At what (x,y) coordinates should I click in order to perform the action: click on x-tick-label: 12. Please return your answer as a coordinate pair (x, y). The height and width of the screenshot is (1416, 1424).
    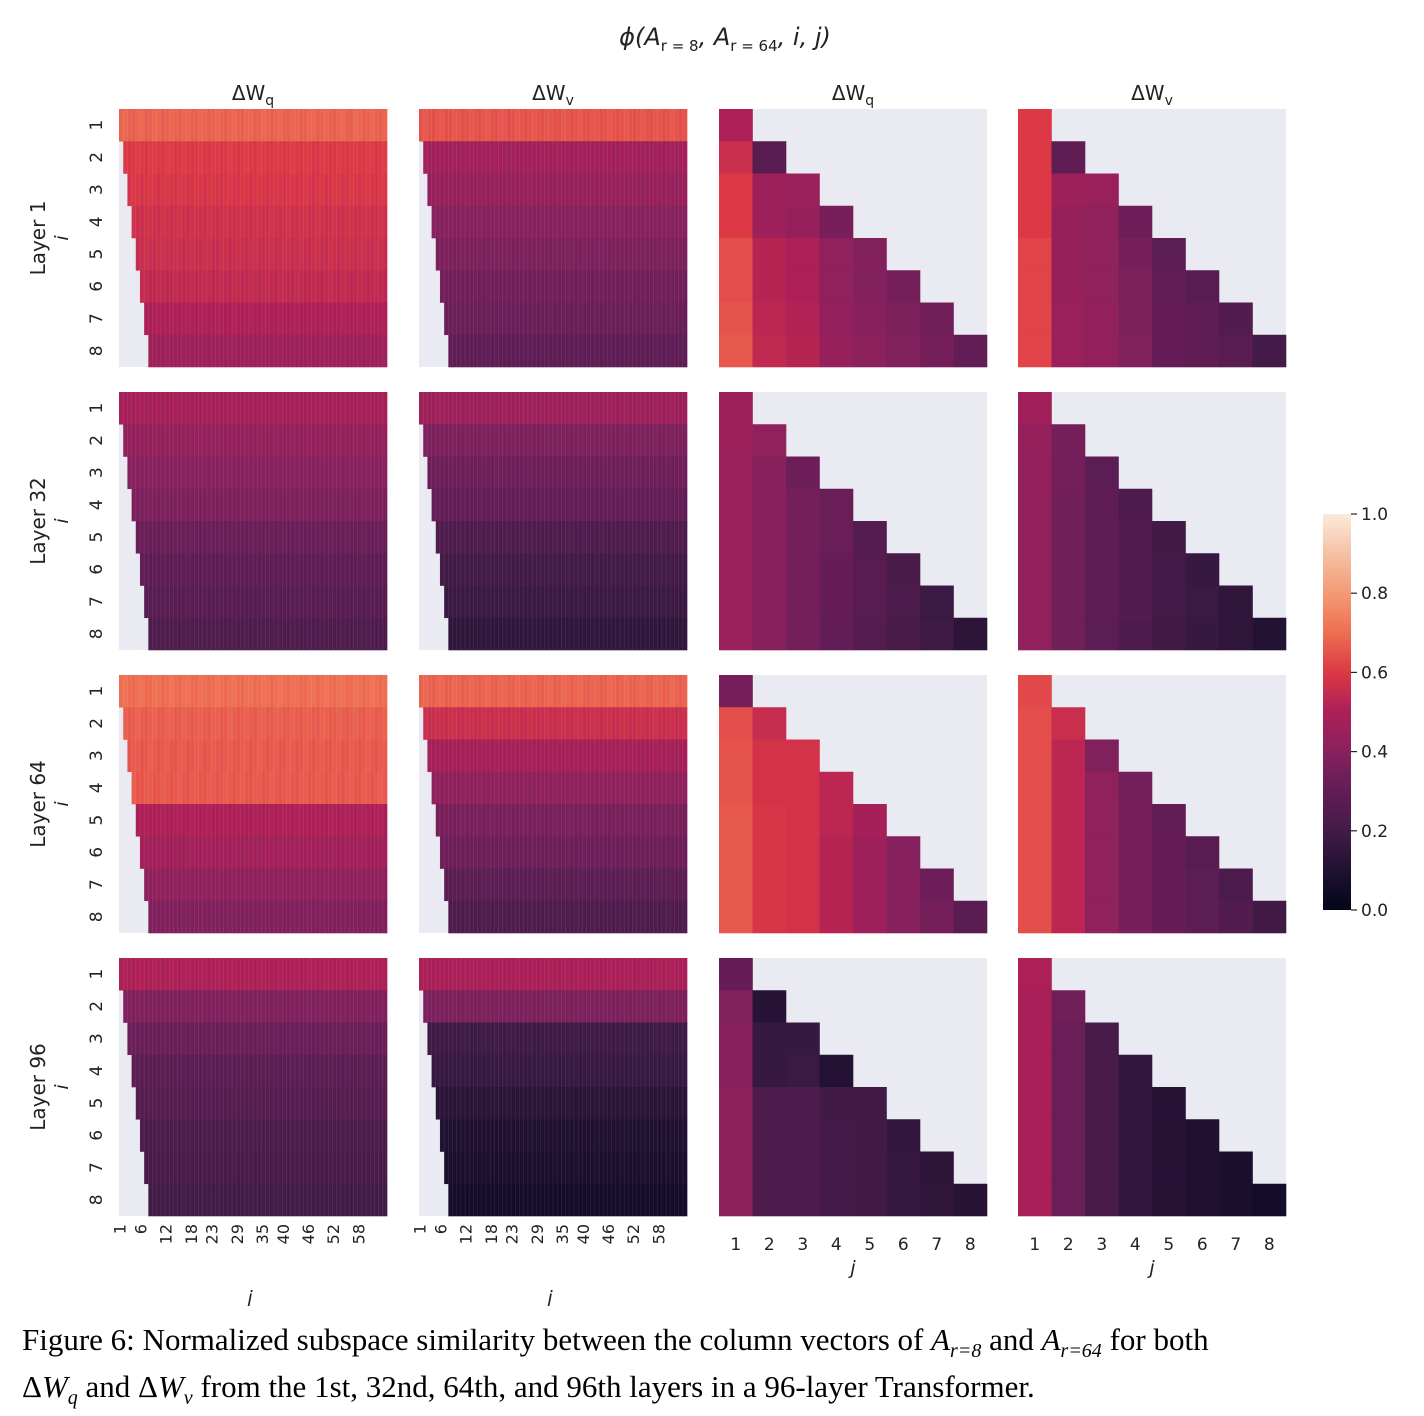
    Looking at the image, I should click on (166, 1234).